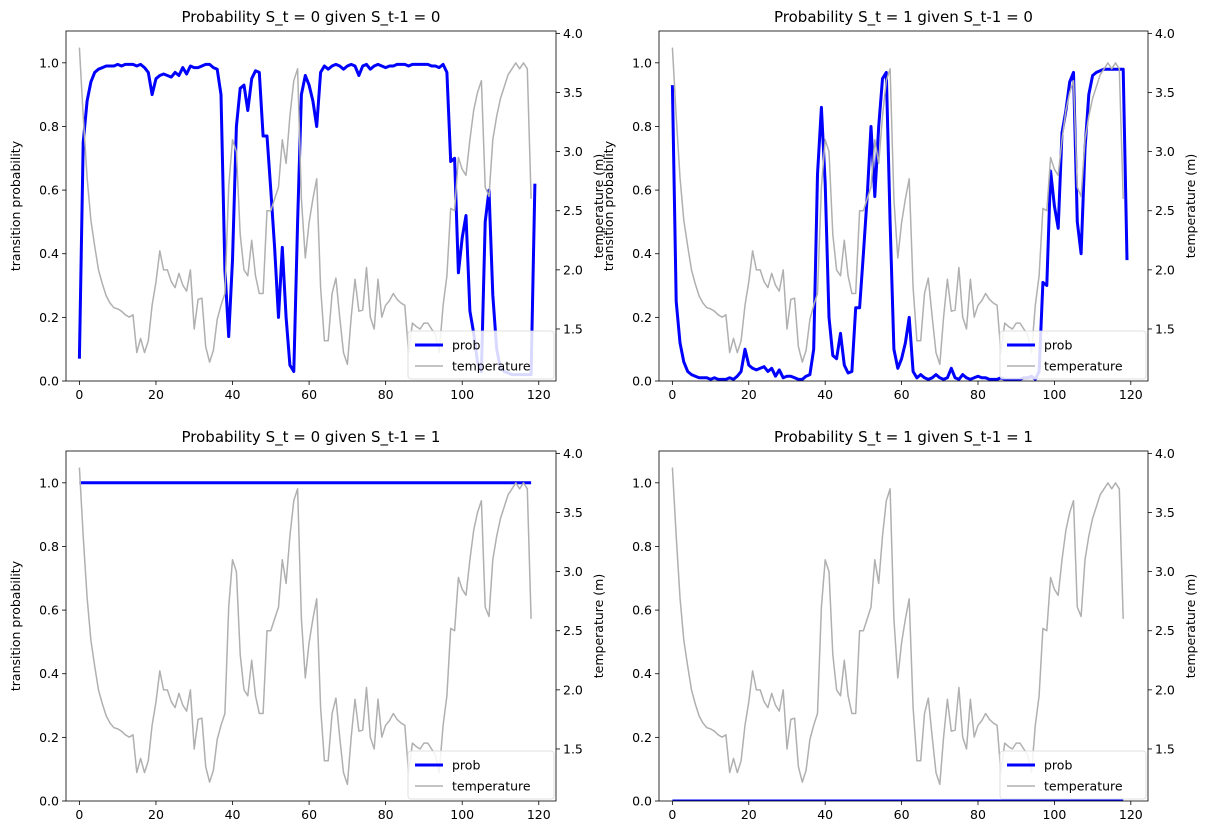 The width and height of the screenshot is (1207, 834). What do you see at coordinates (311, 17) in the screenshot?
I see `subplot-title: Probability S_t = 0 given S_t-1 = 0` at bounding box center [311, 17].